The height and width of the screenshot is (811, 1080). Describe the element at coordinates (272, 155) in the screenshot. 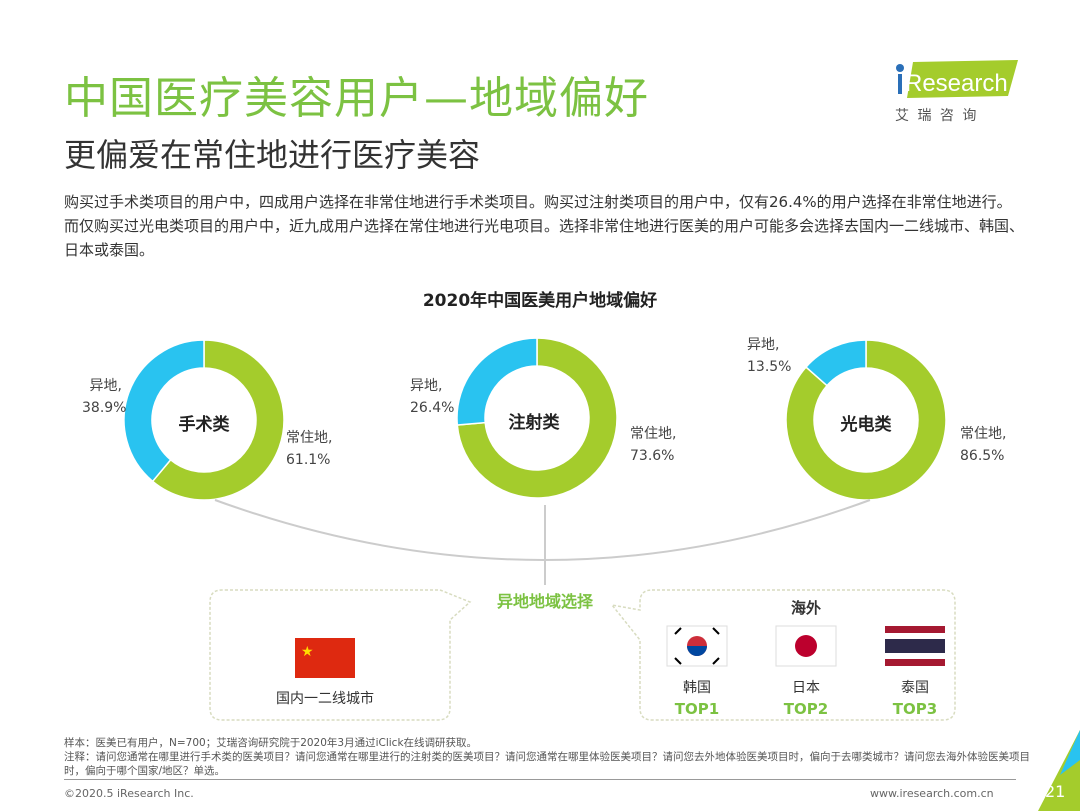

I see `page-subtitle: 更偏爱在常住地进行医疗美容` at that location.